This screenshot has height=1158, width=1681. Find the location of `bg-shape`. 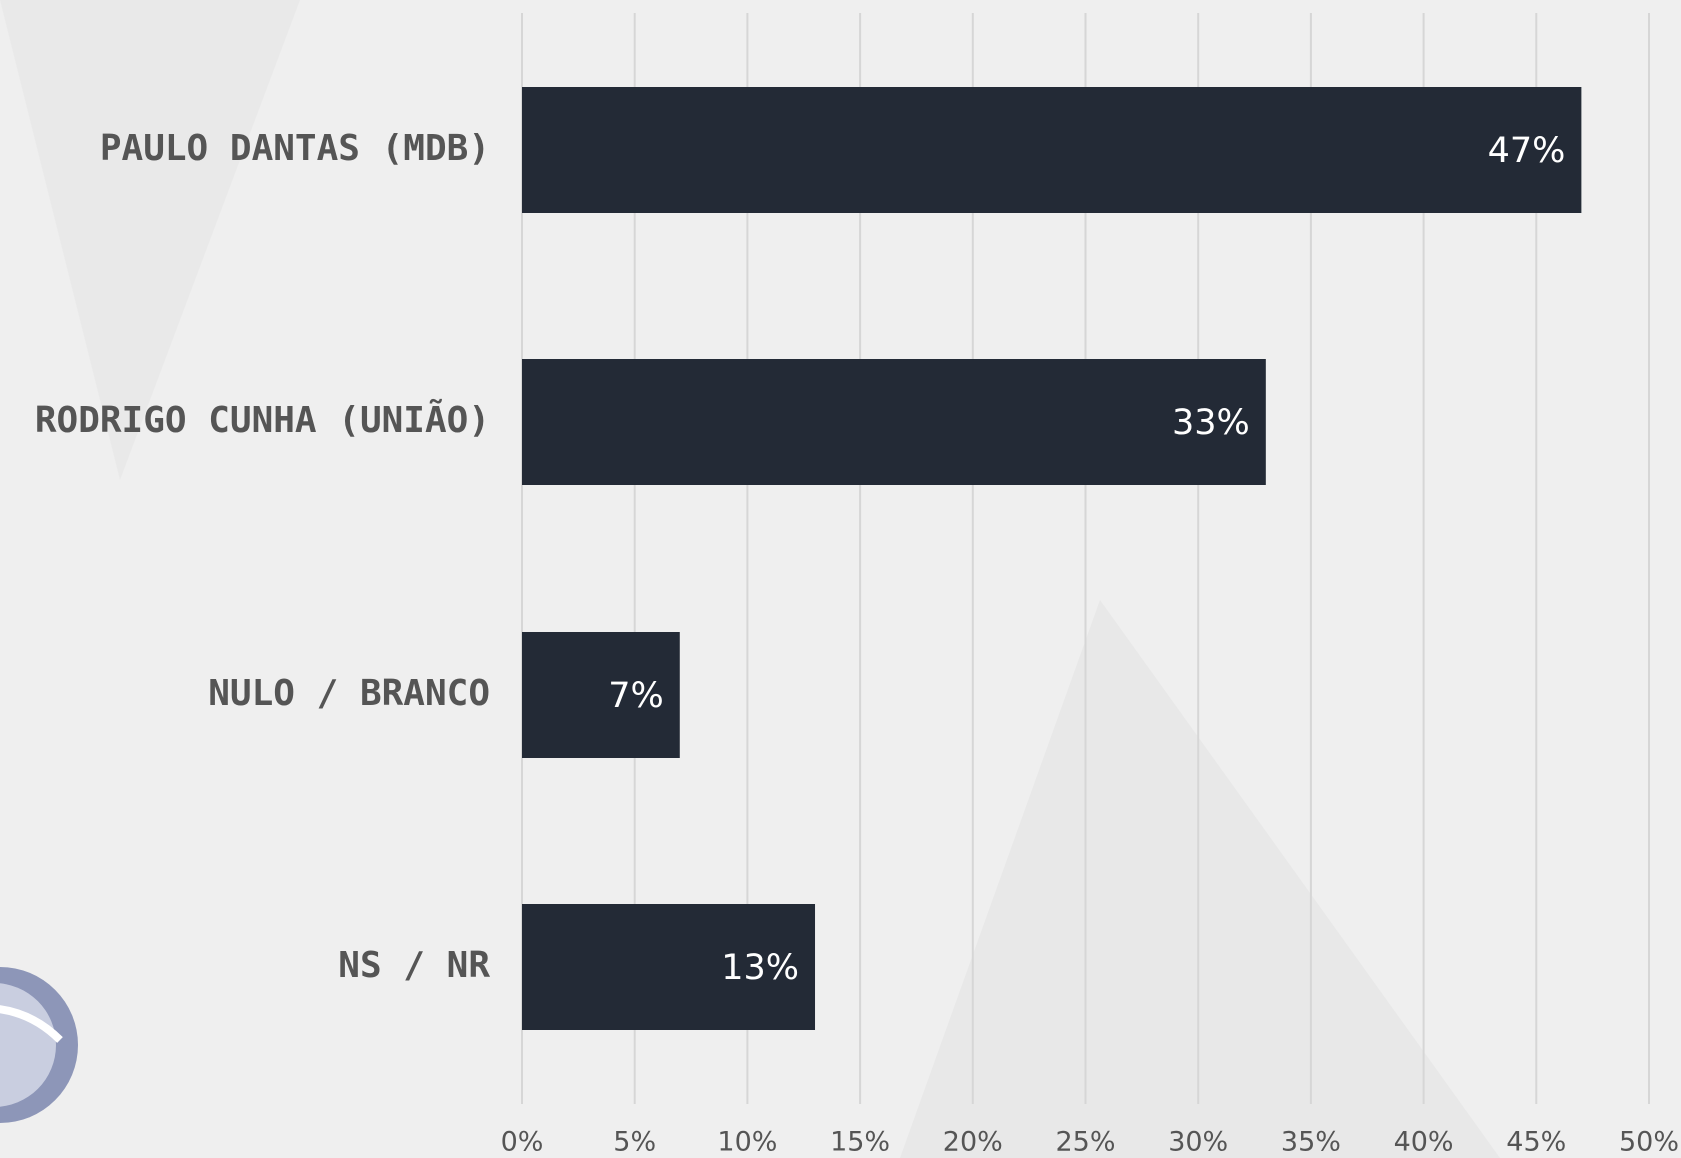

bg-shape is located at coordinates (150, 240).